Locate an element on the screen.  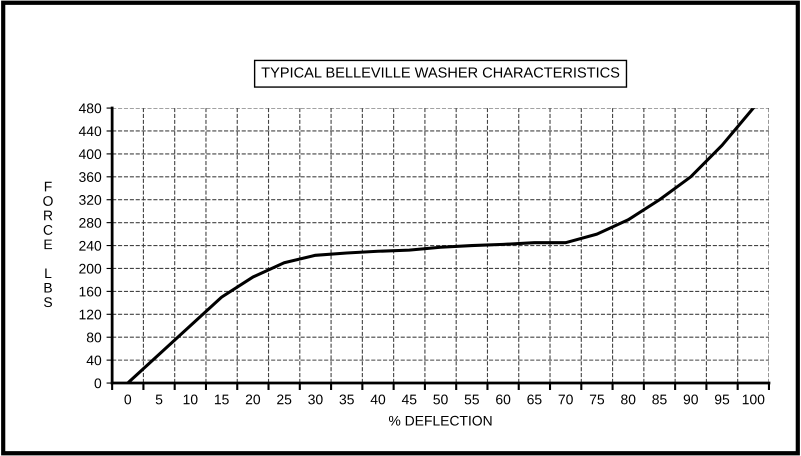
y-tick-label: 400 is located at coordinates (90, 154).